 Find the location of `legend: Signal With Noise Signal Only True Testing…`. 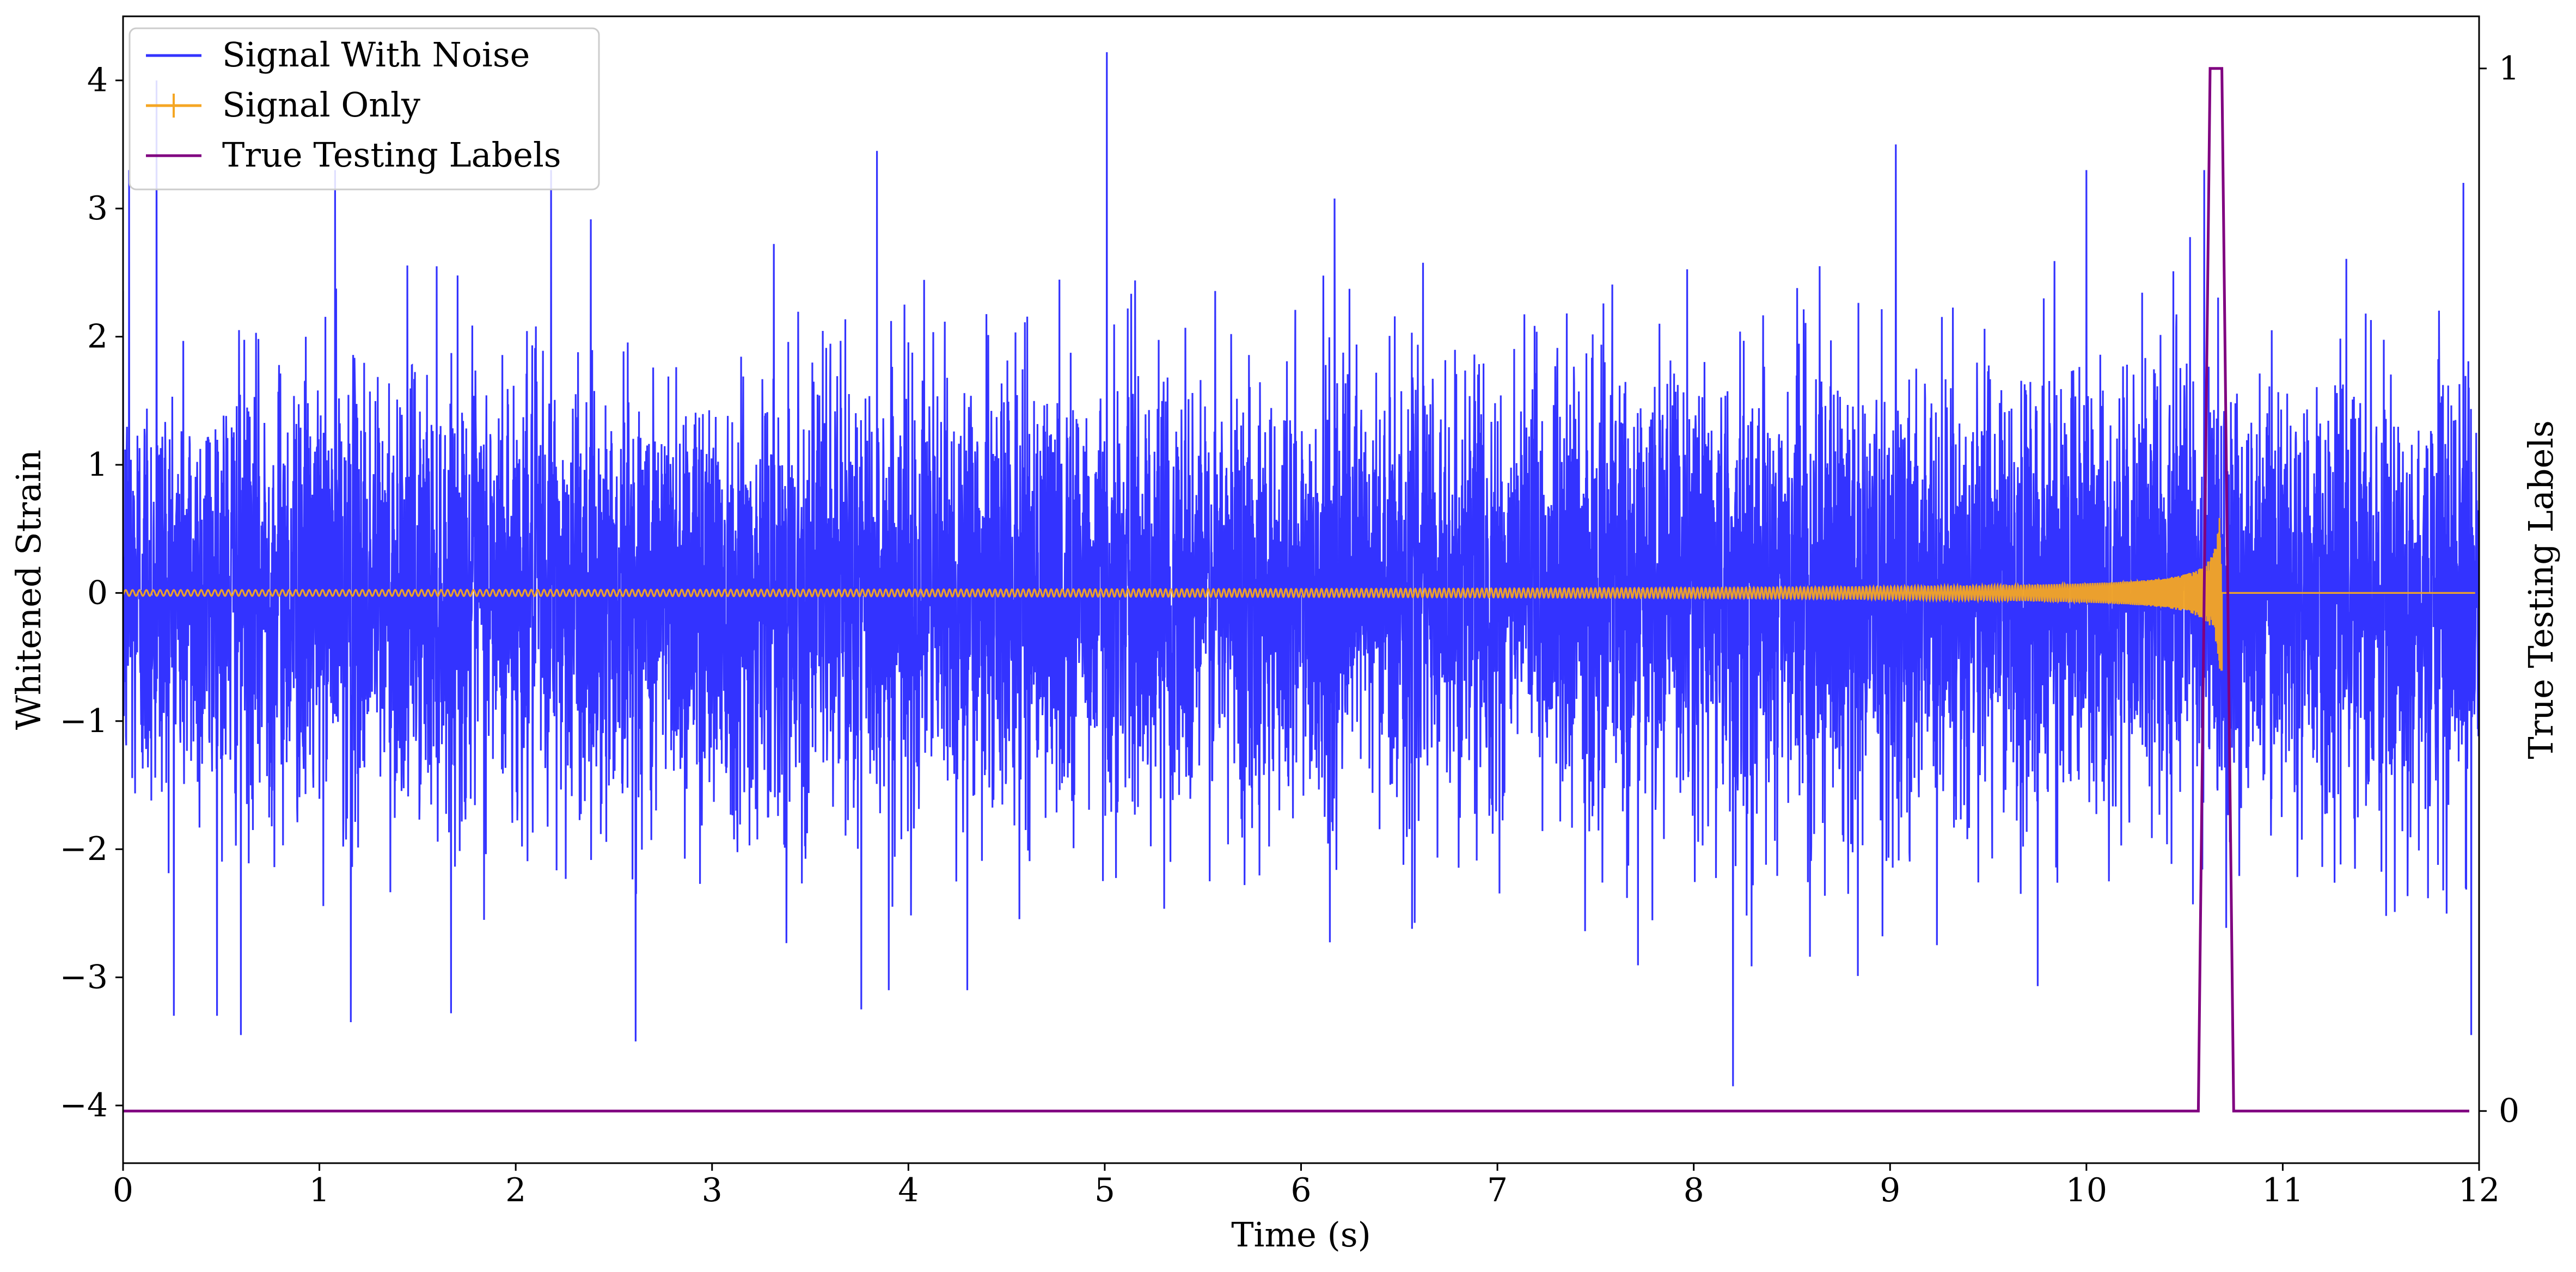

legend: Signal With Noise Signal Only True Testing… is located at coordinates (364, 109).